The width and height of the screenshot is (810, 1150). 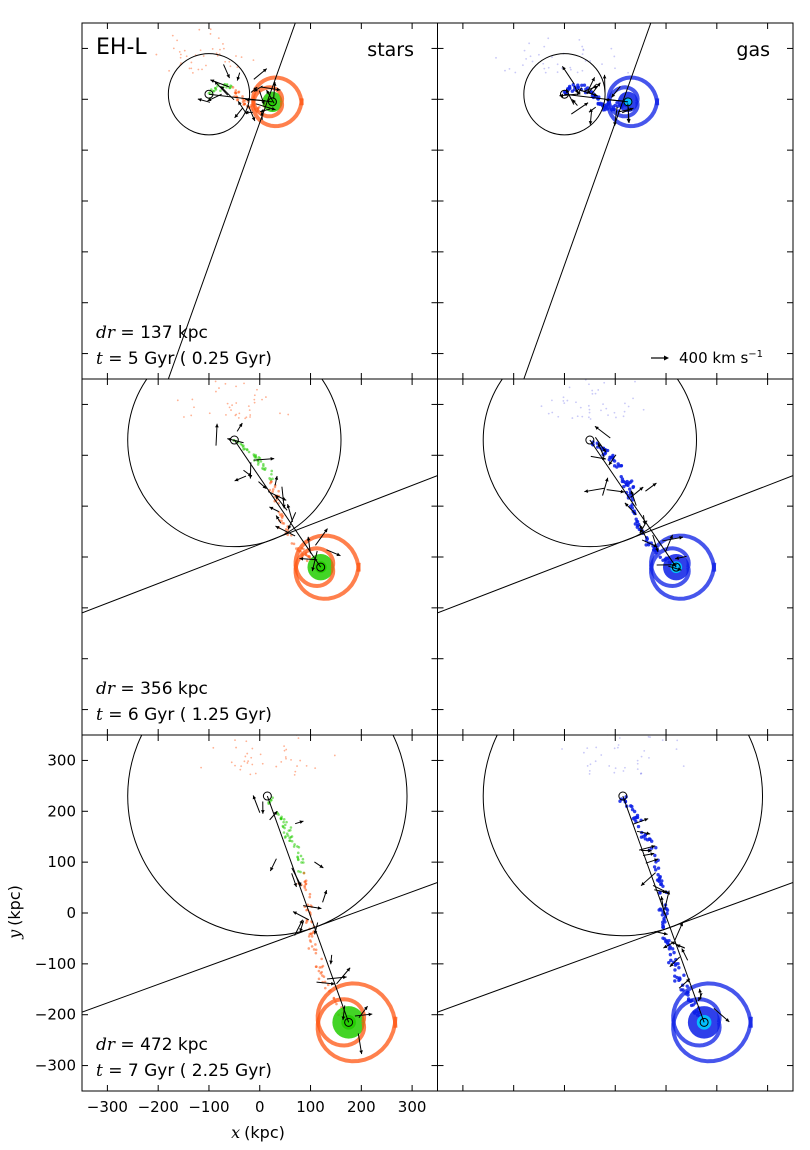 I want to click on velocity-arrow, so click(x=216, y=434).